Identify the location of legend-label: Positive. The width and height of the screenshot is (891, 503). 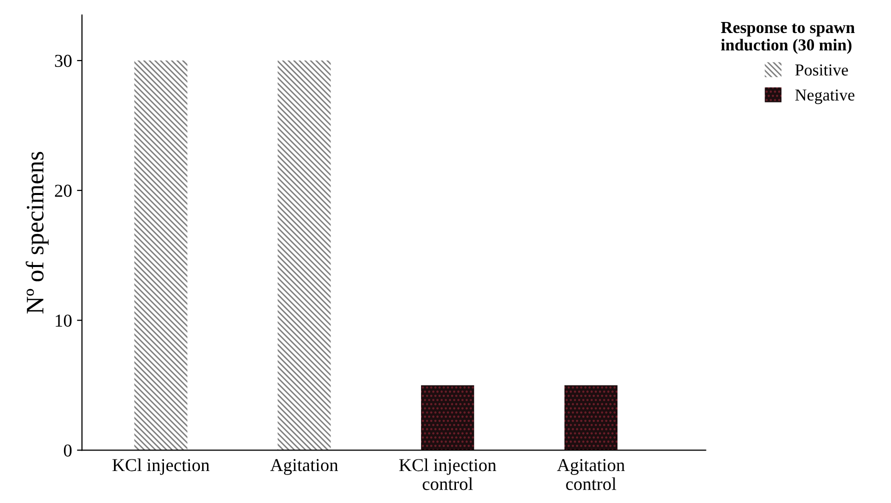
(821, 70).